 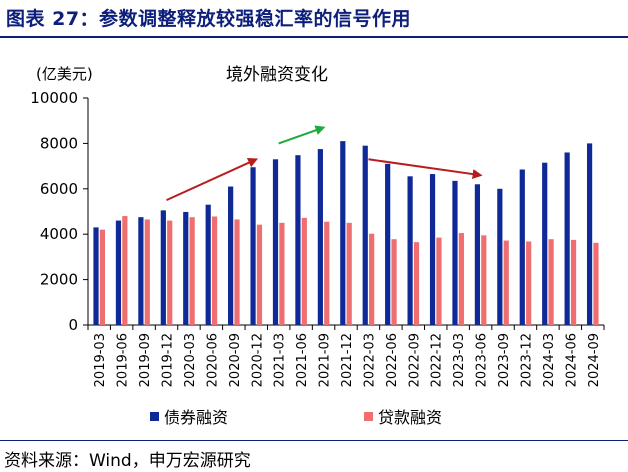 I want to click on x-tick-label: 2023-12, so click(x=526, y=360).